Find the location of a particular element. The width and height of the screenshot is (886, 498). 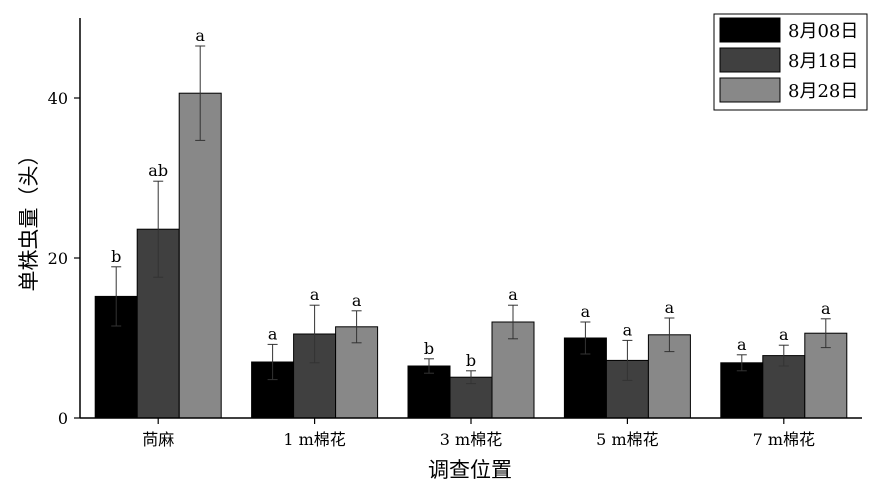

y-tick-label: 20 is located at coordinates (58, 258).